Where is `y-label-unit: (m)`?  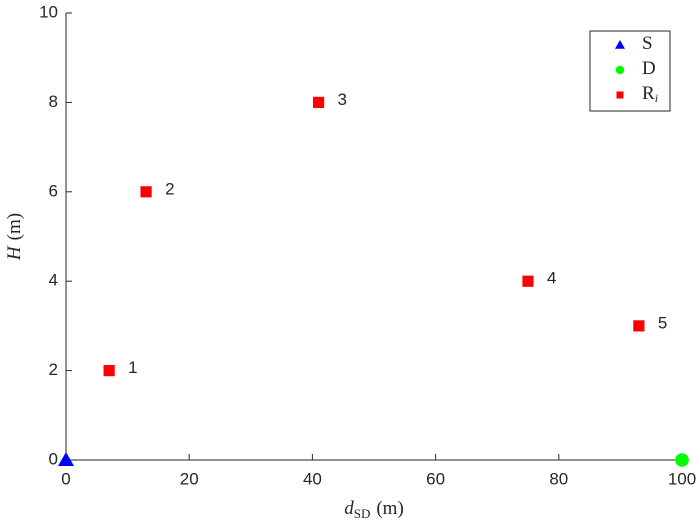 y-label-unit: (m) is located at coordinates (14, 226).